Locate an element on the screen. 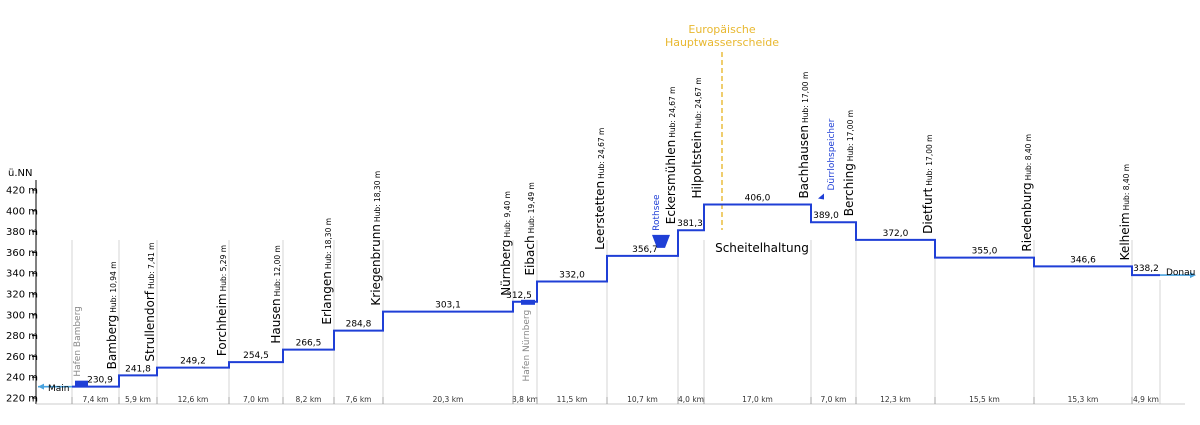 The width and height of the screenshot is (1200, 425). y-tick-label: 340 m is located at coordinates (22, 274).